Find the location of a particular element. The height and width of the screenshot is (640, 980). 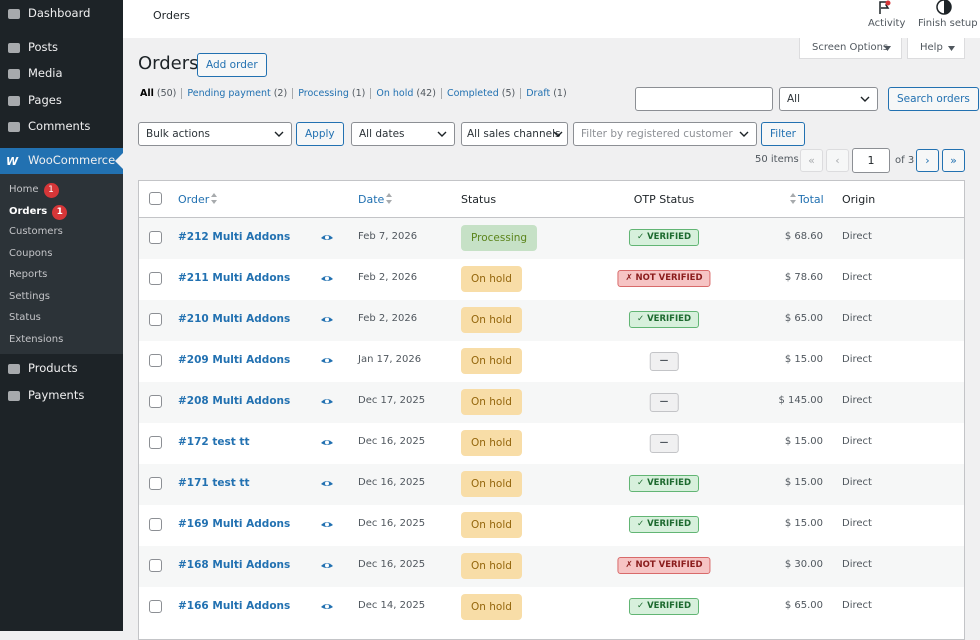

order-link: #166 Multi Addons is located at coordinates (234, 606).